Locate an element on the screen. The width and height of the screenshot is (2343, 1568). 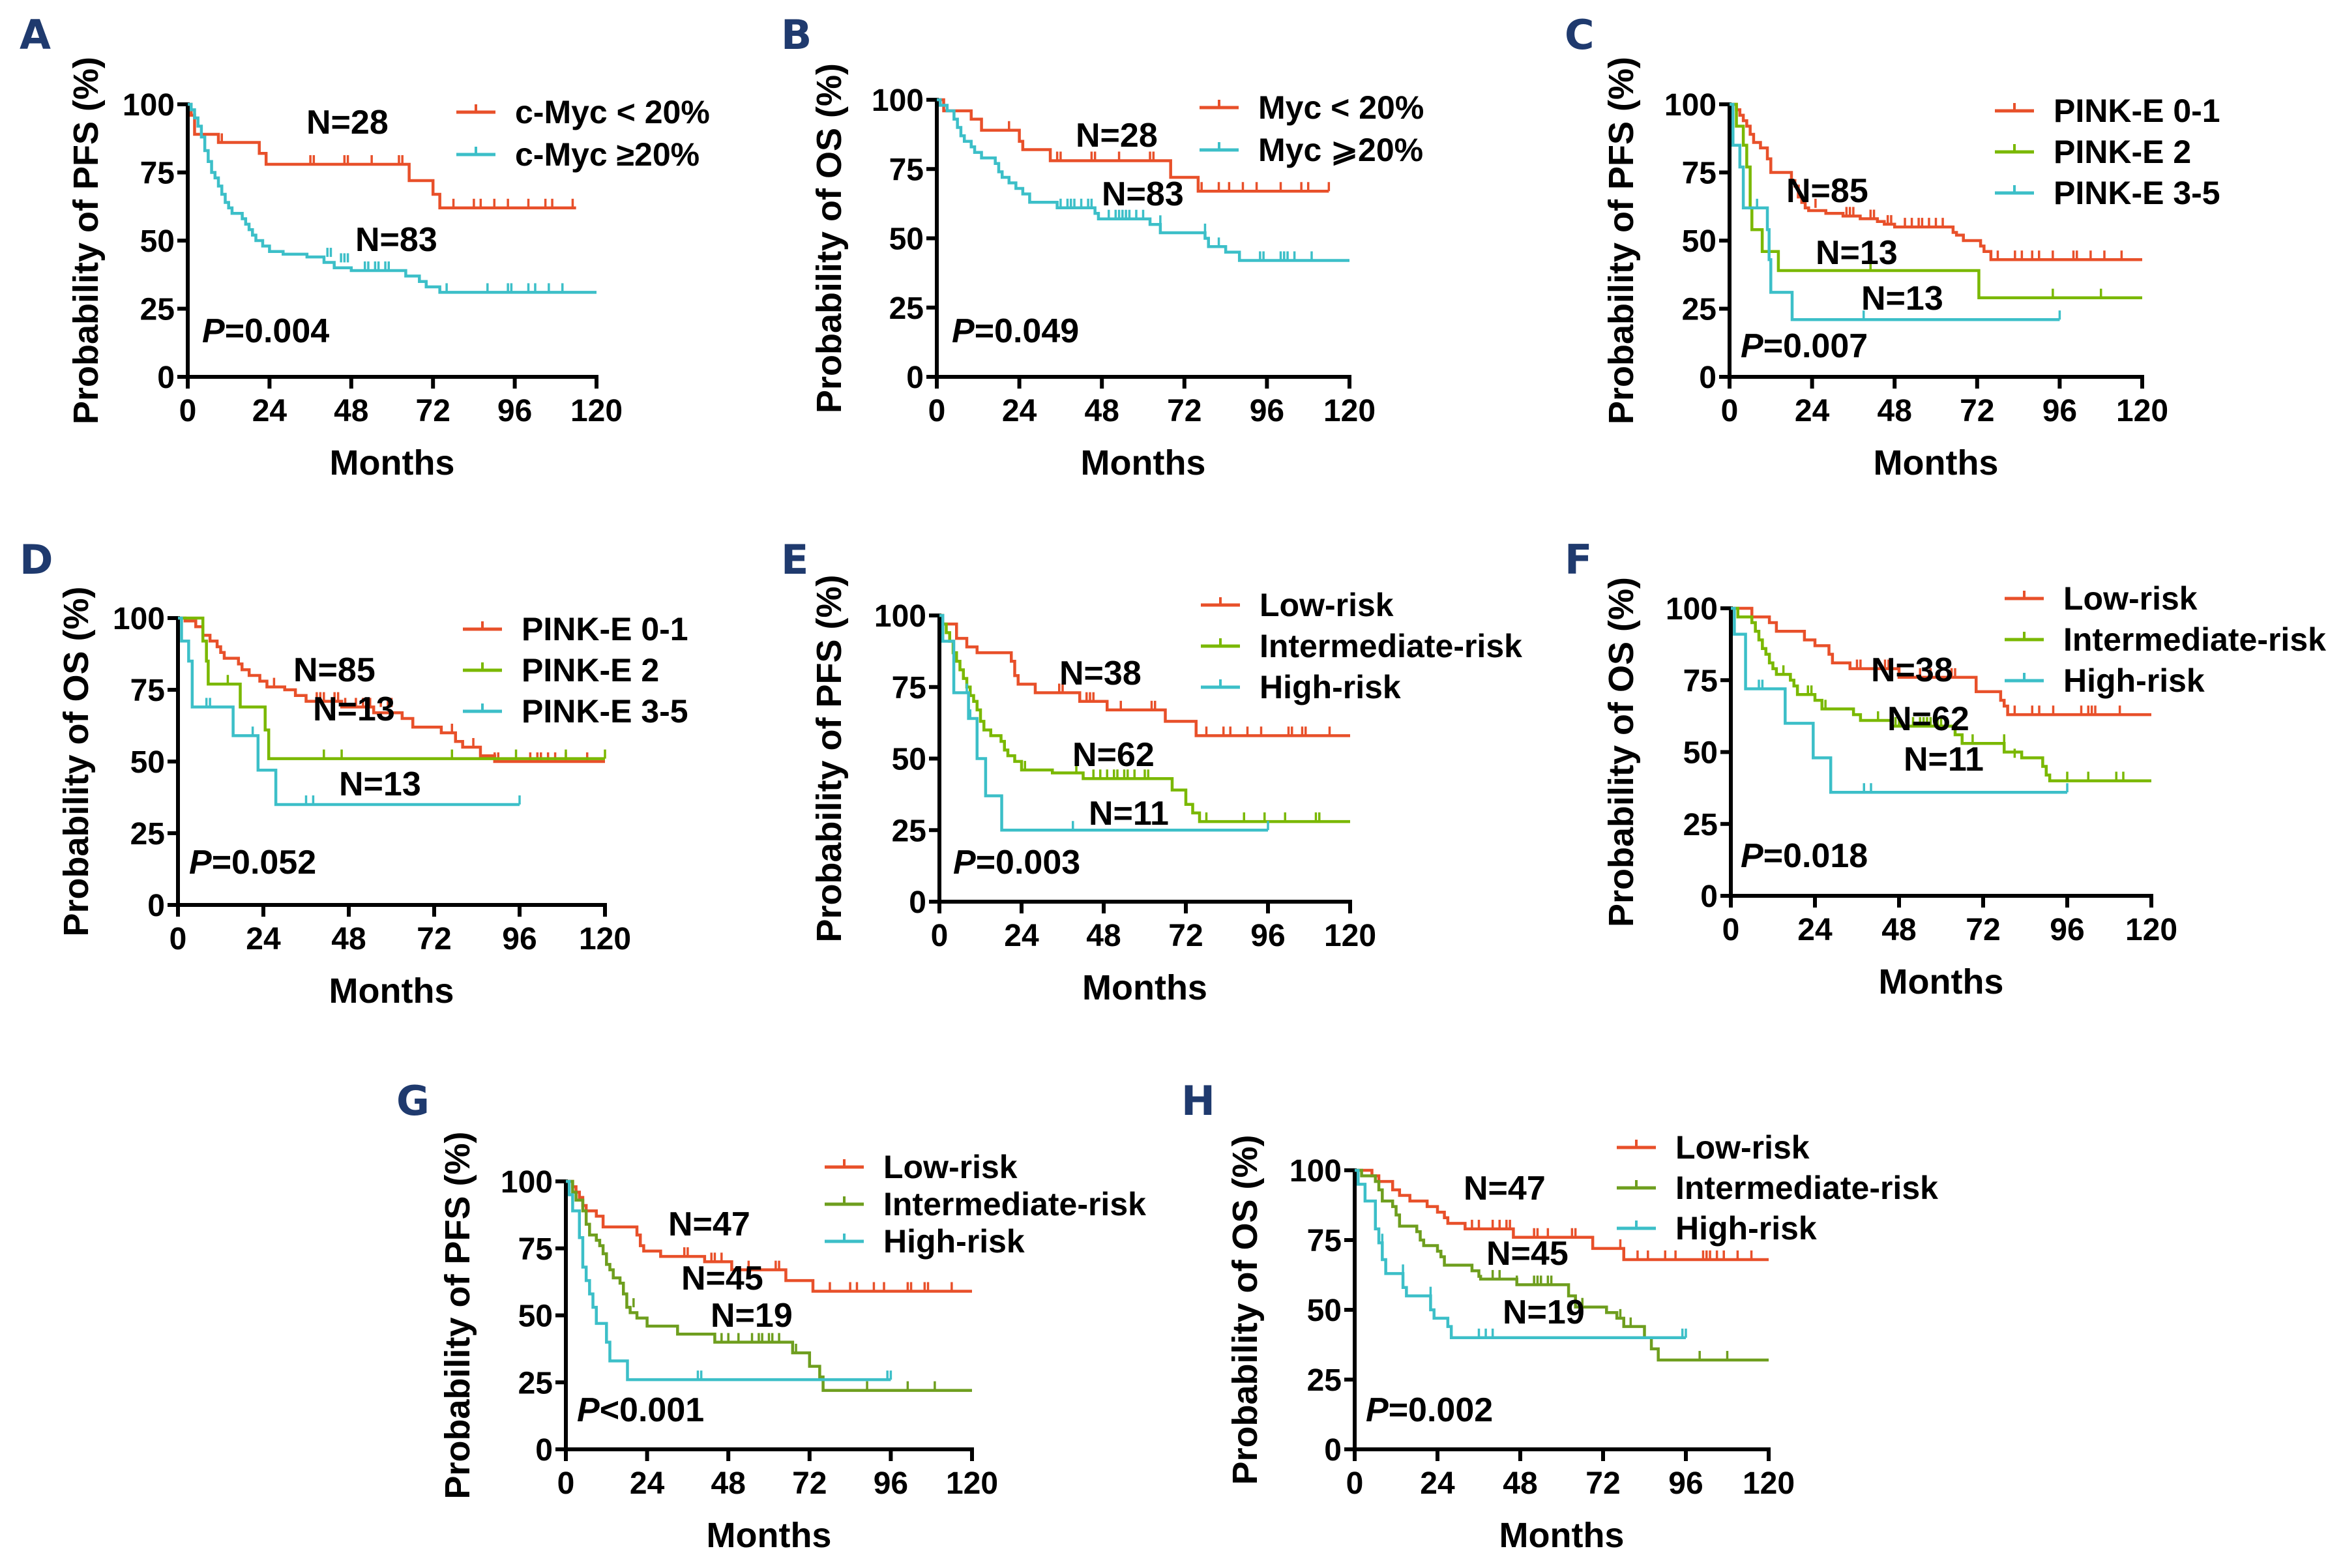
n-label: N=19 is located at coordinates (1544, 1313).